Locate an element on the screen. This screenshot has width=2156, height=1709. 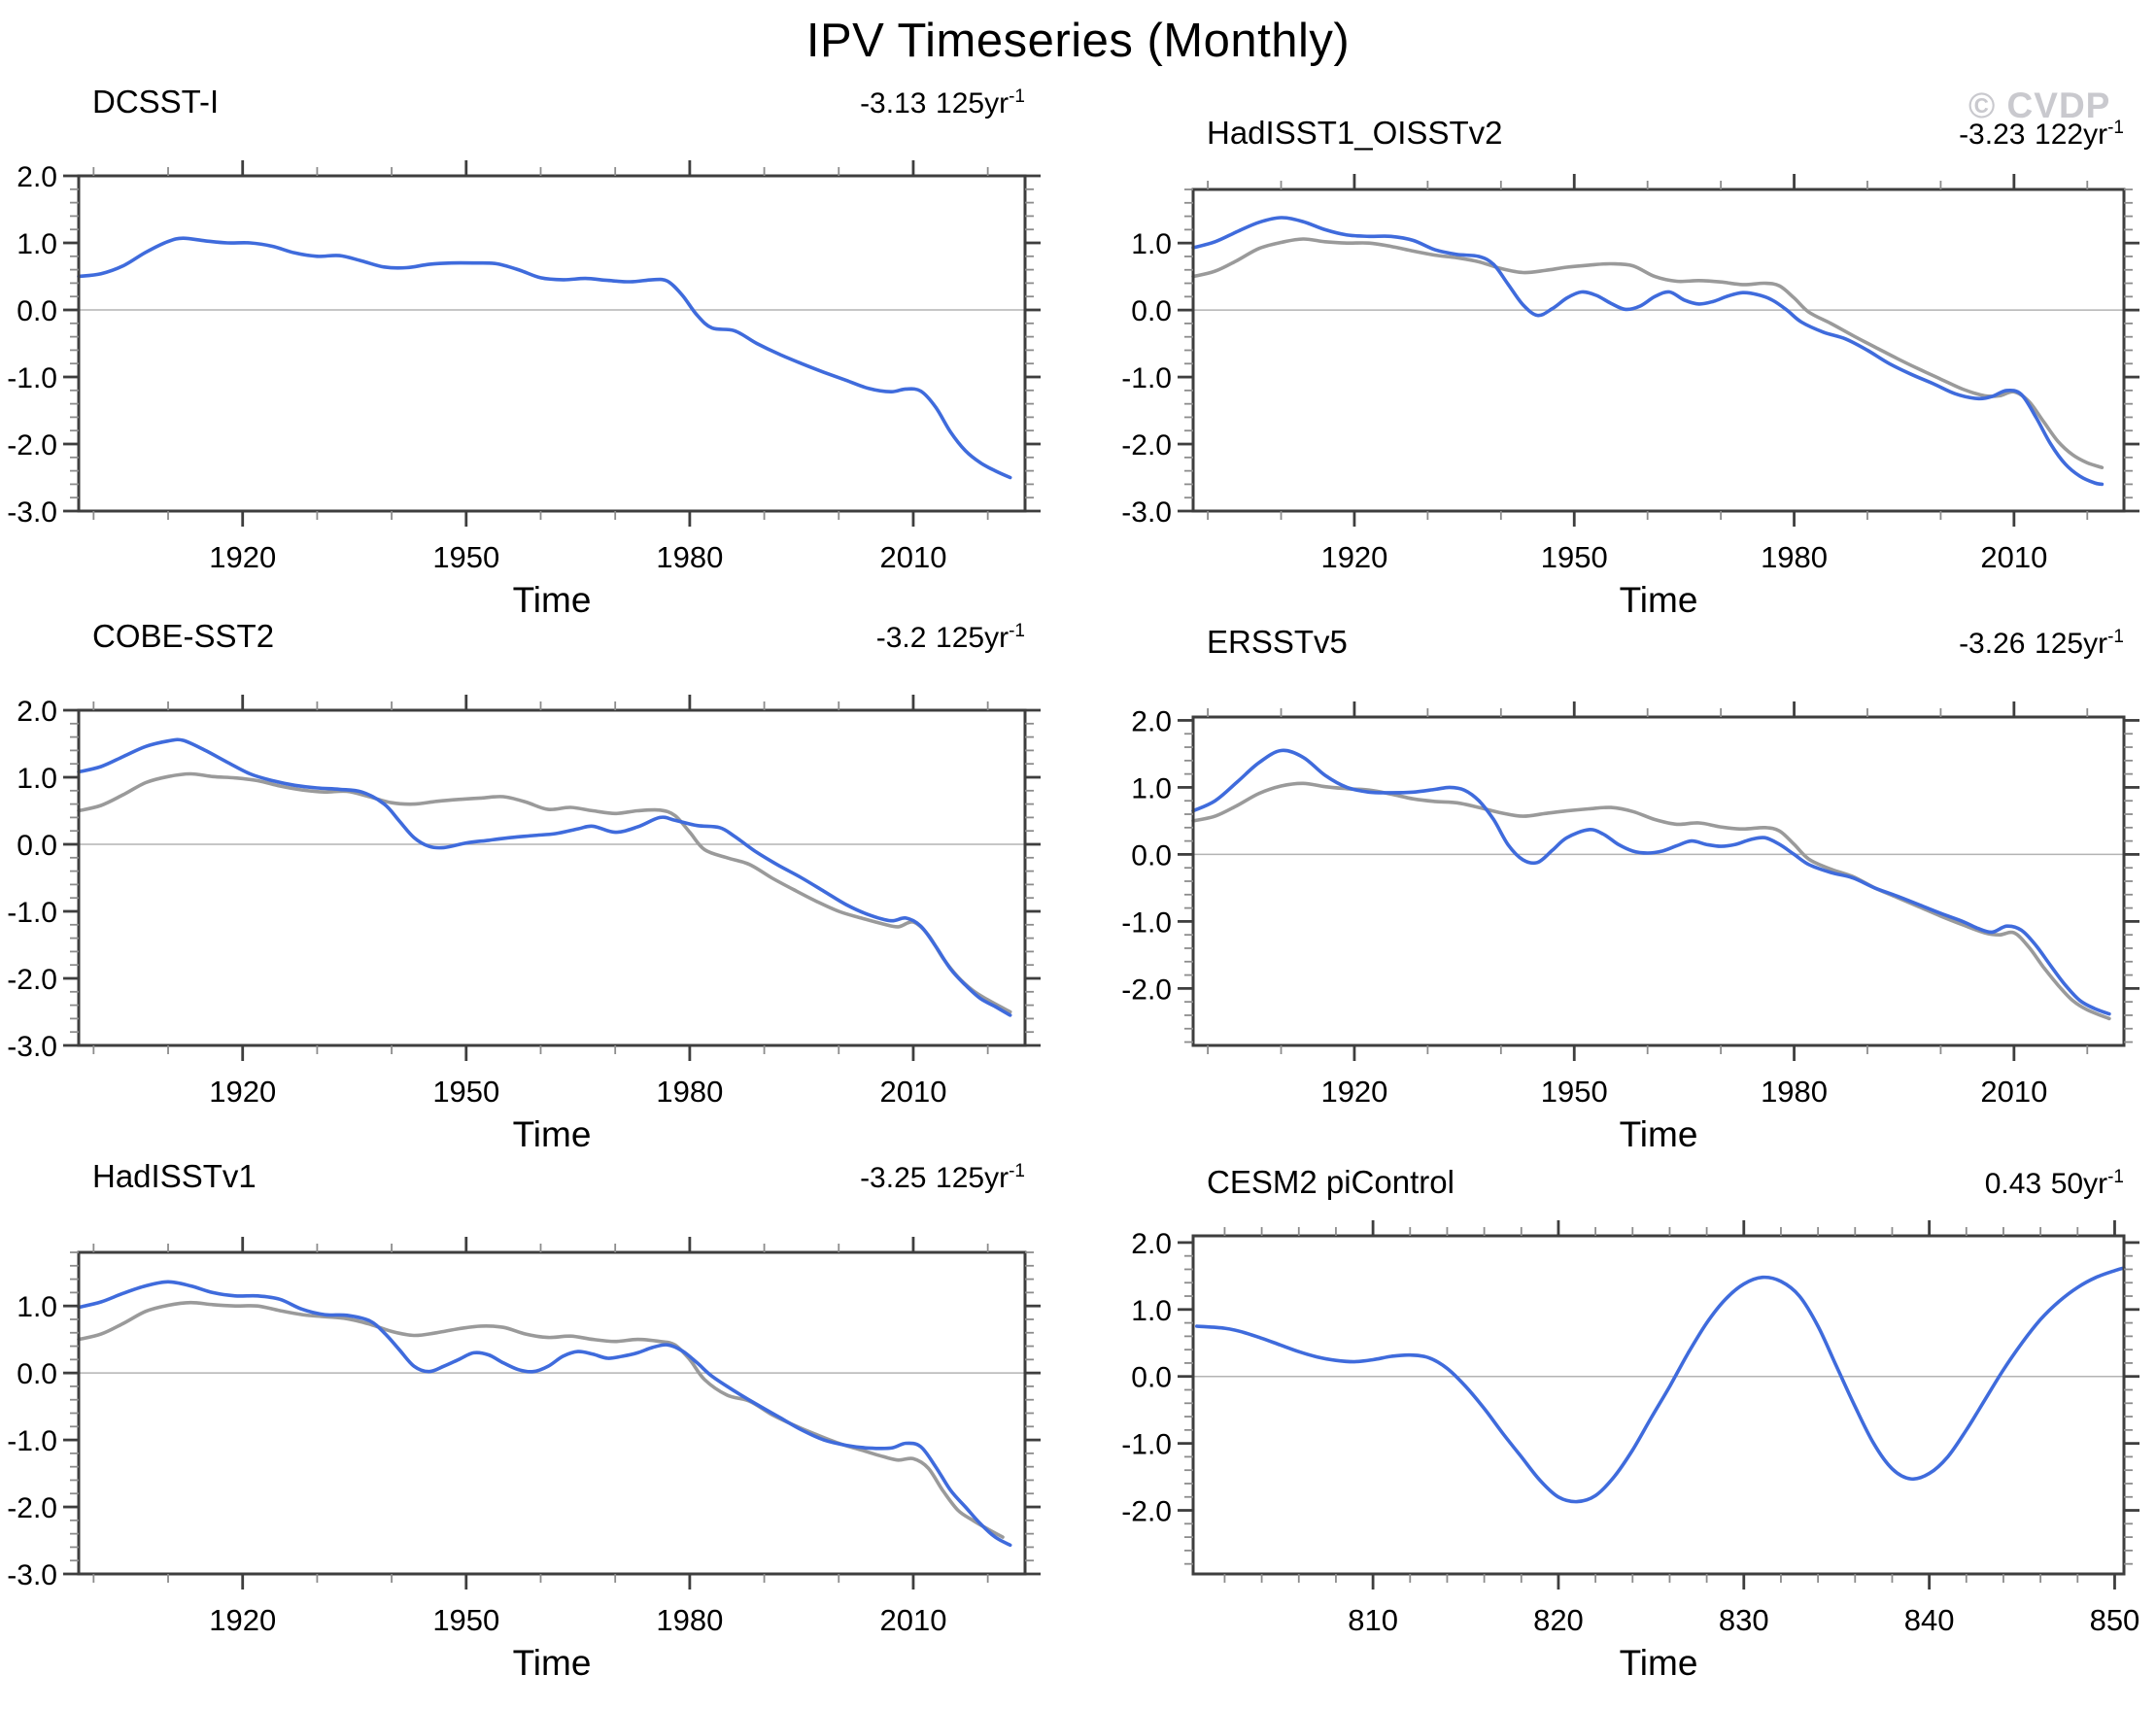
svg-text: 820 is located at coordinates (1558, 1620).